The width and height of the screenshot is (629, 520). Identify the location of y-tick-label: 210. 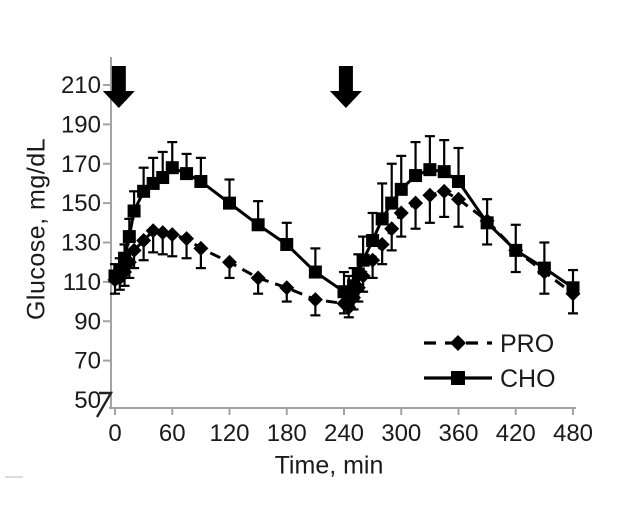
(81, 85).